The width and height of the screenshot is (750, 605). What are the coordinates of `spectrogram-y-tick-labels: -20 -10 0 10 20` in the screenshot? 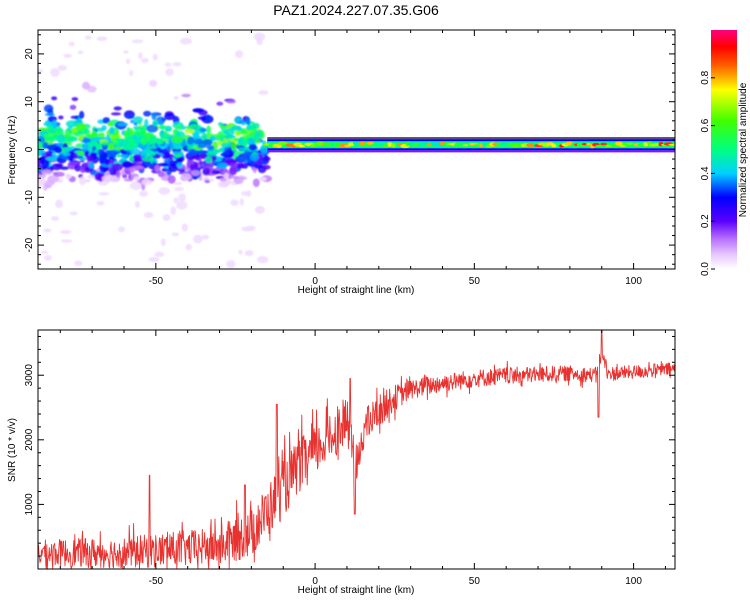 It's located at (29, 150).